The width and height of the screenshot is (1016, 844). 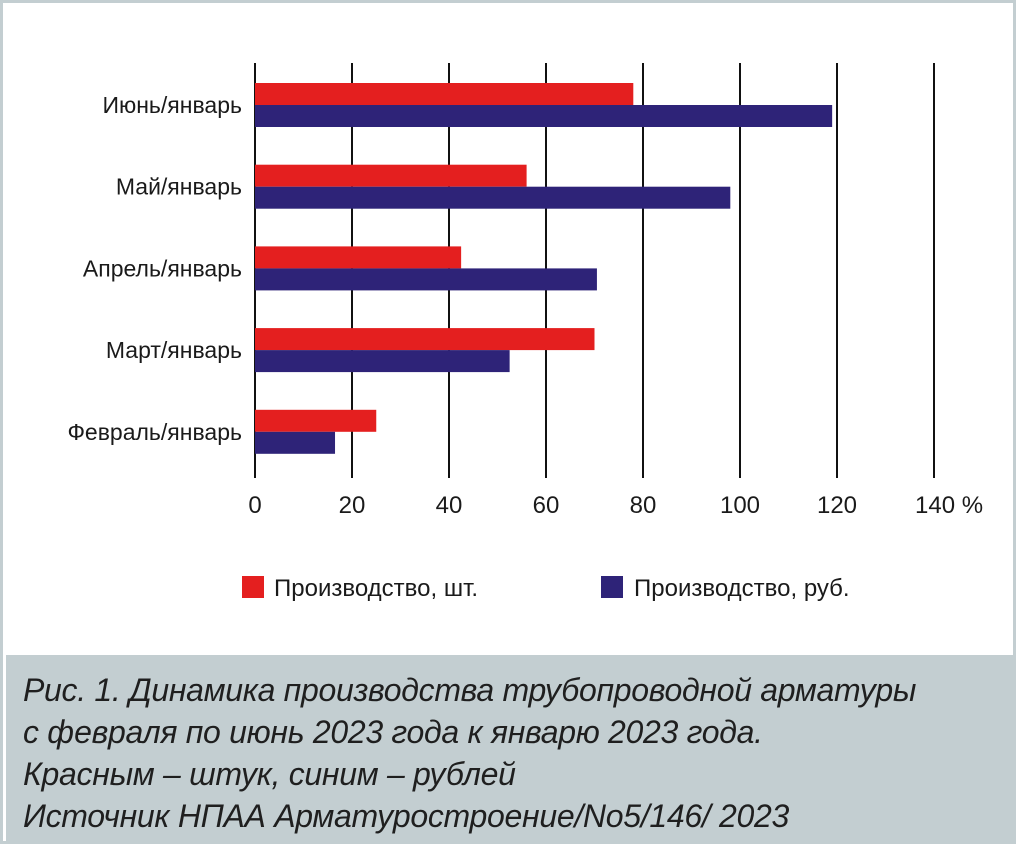 I want to click on category-label-3: Май/январь, so click(x=179, y=187).